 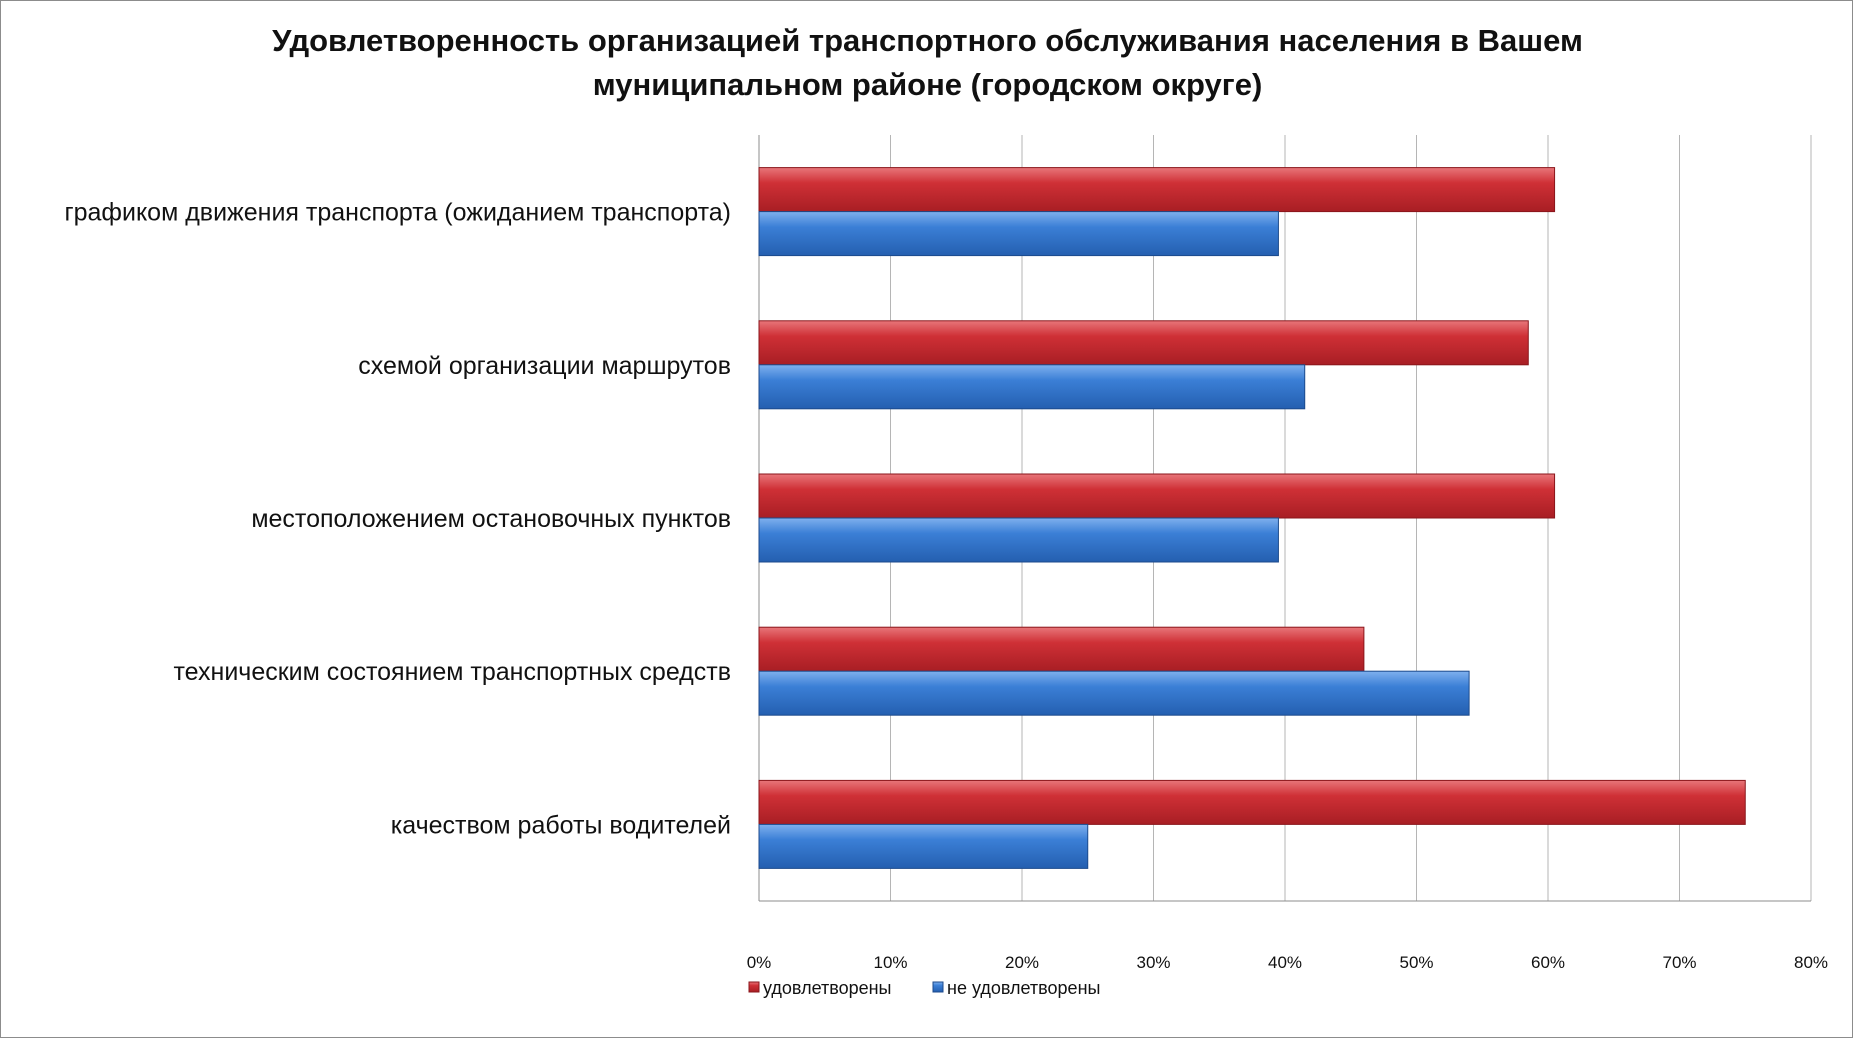 I want to click on x-tick-label: 20%, so click(x=1022, y=962).